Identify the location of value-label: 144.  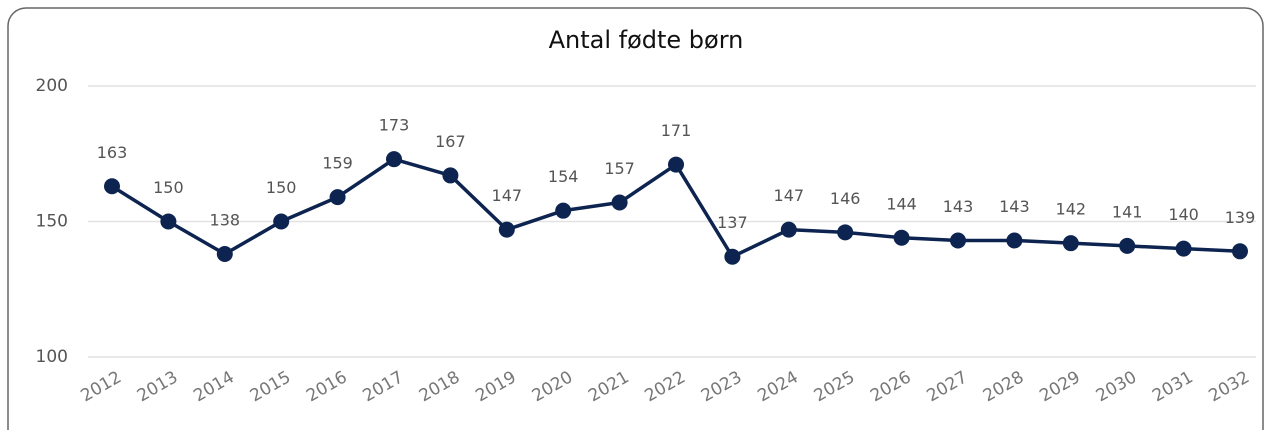
(901, 203).